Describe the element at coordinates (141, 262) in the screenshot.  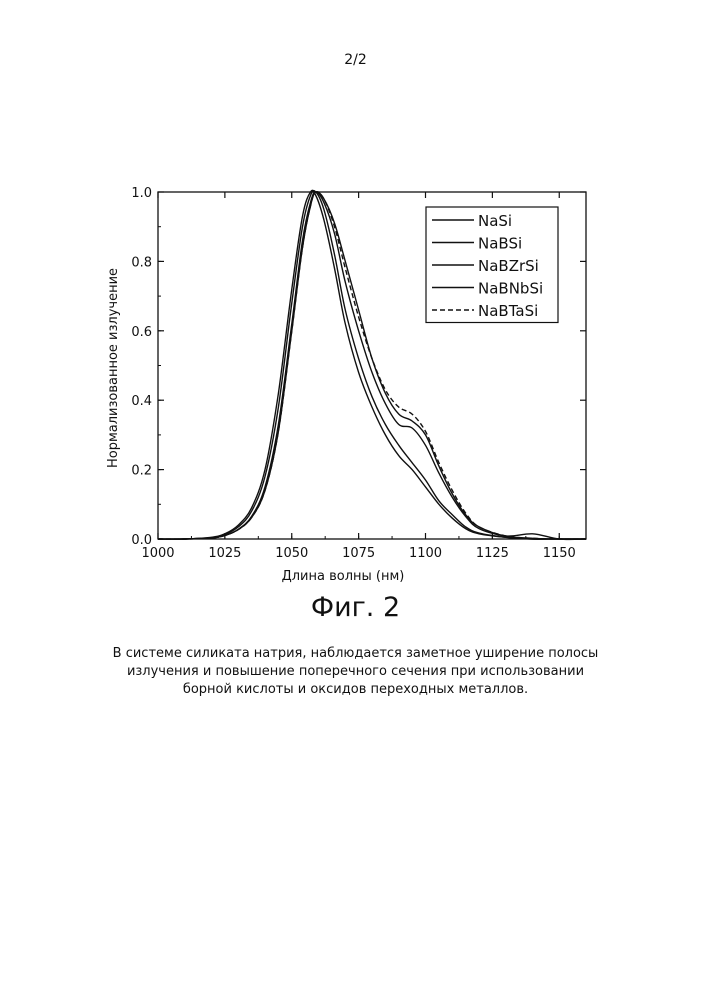
I see `y-tick-label: 0.8` at that location.